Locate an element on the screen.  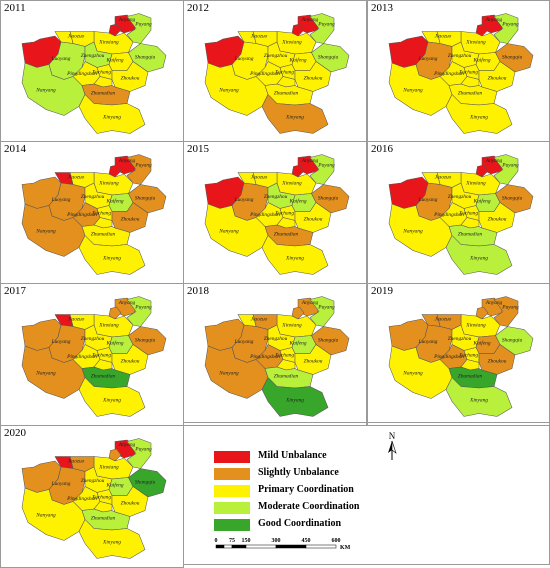
scale-tick-label: 300 is located at coordinates (276, 541).